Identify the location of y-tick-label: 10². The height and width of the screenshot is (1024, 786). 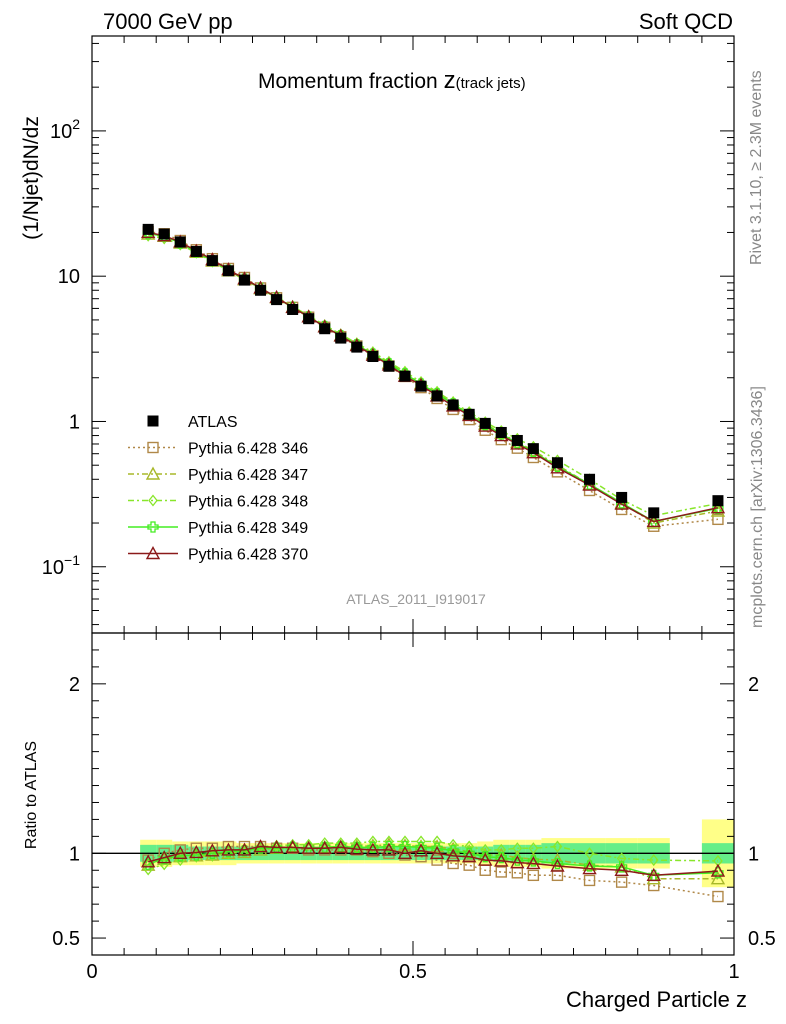
(65, 129).